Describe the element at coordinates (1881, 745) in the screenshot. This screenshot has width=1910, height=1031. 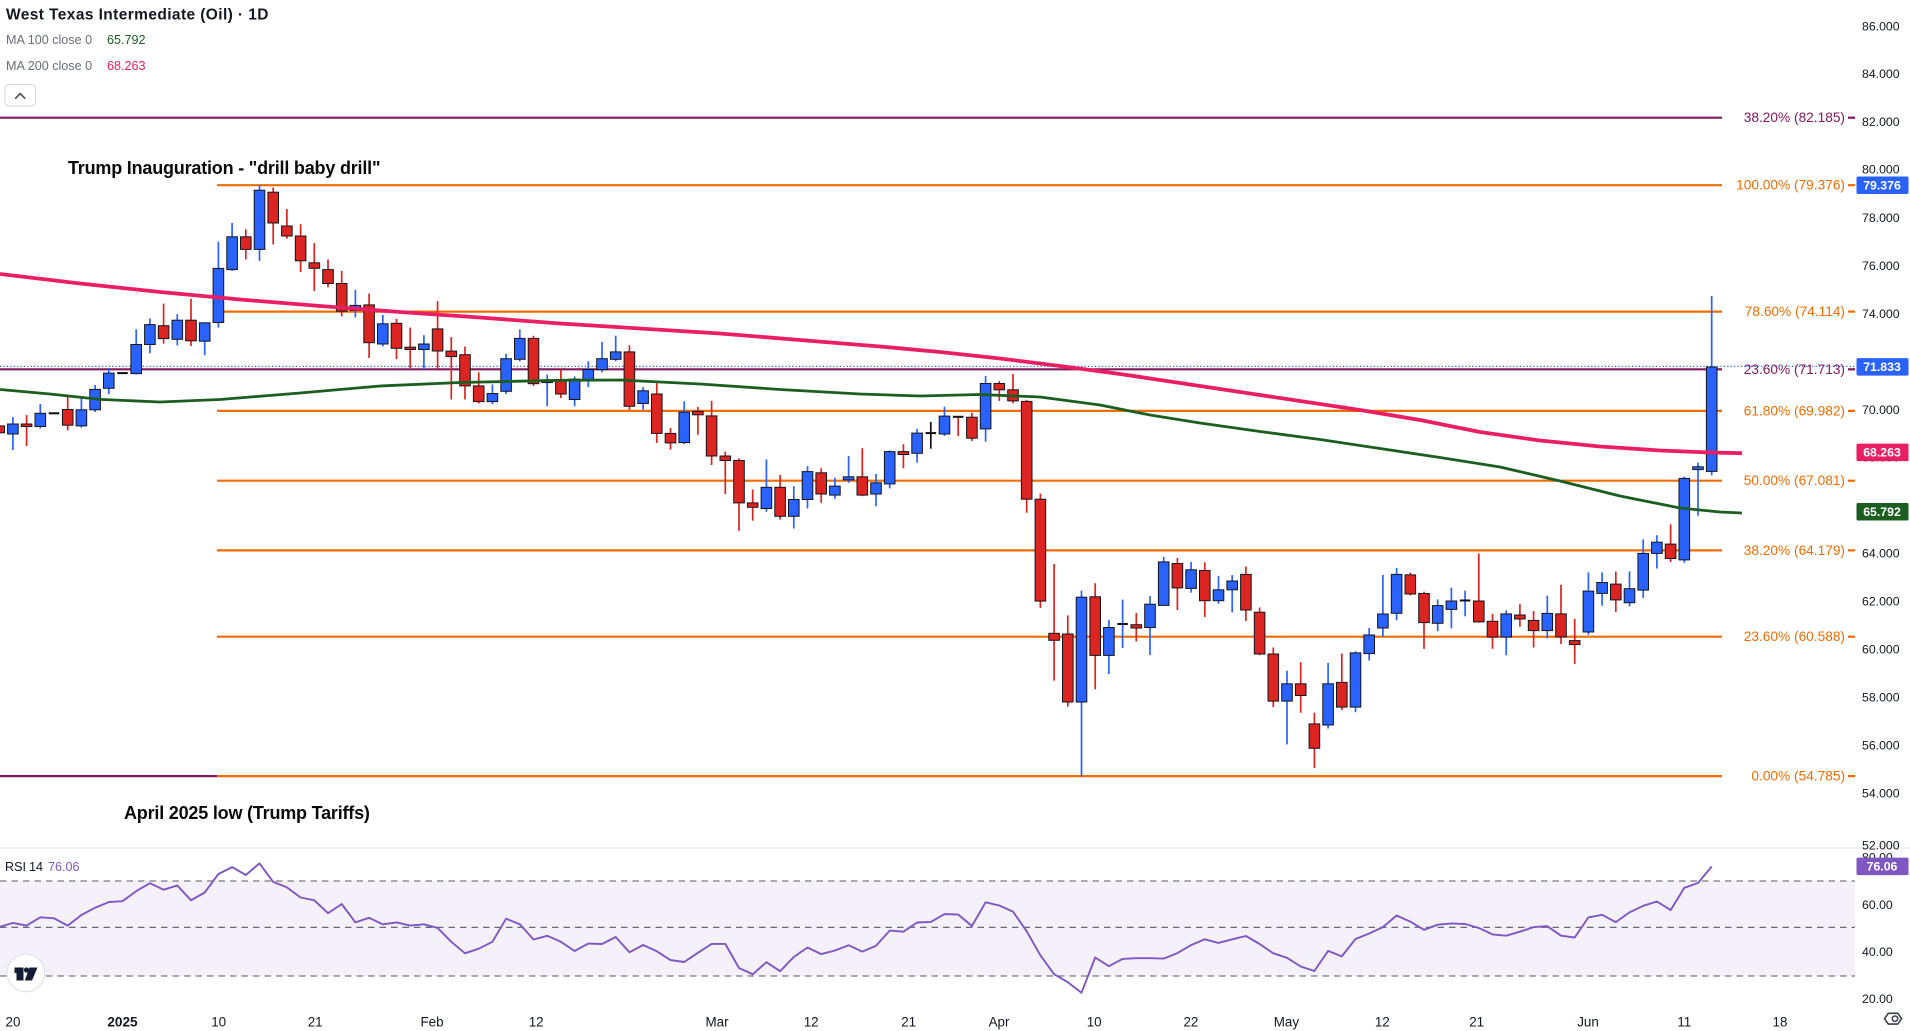
I see `svg-text: 56.000` at that location.